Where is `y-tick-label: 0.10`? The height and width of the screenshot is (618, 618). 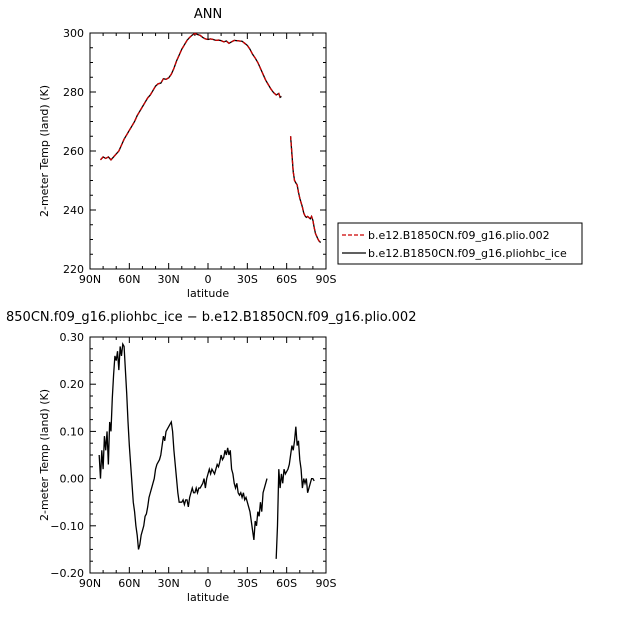
y-tick-label: 0.10 is located at coordinates (72, 431).